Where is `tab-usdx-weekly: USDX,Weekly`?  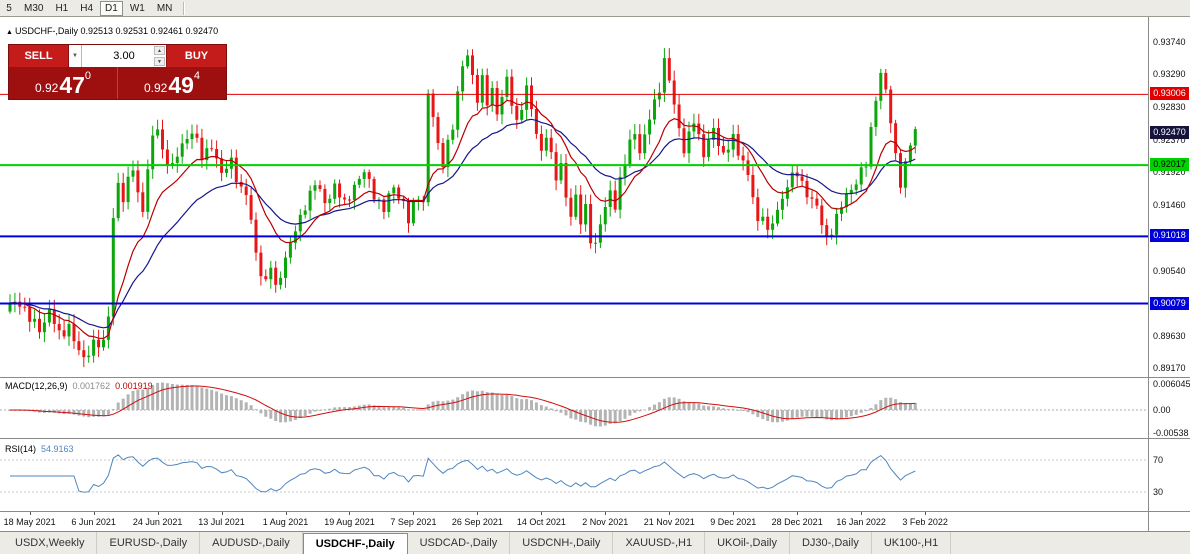
tab-usdx-weekly: USDX,Weekly is located at coordinates (50, 543).